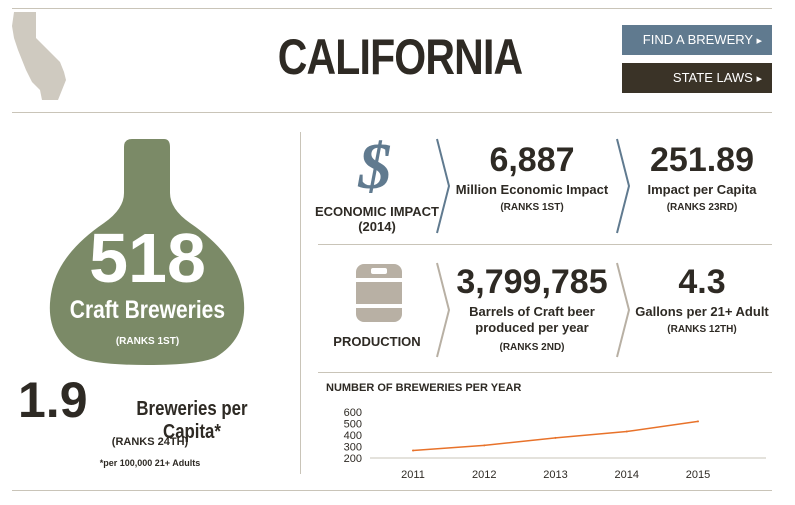 The height and width of the screenshot is (505, 795). I want to click on dollar-icon: $, so click(375, 166).